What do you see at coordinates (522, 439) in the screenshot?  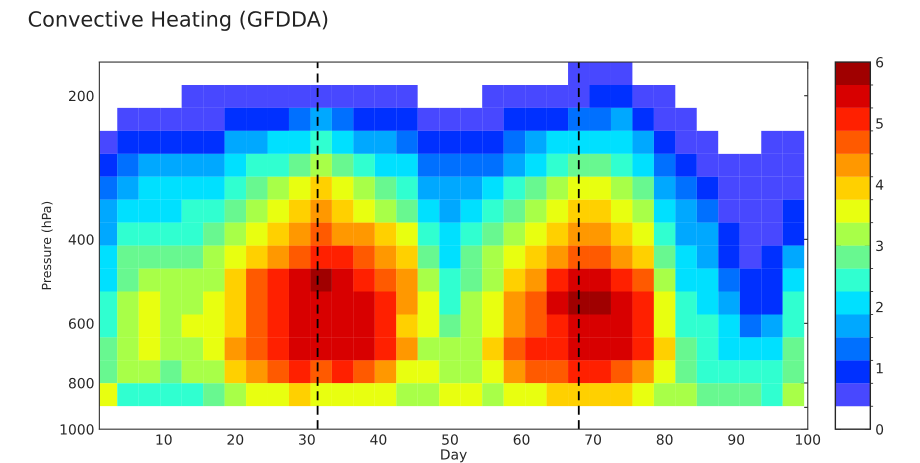 I see `x-tick-label: 60` at bounding box center [522, 439].